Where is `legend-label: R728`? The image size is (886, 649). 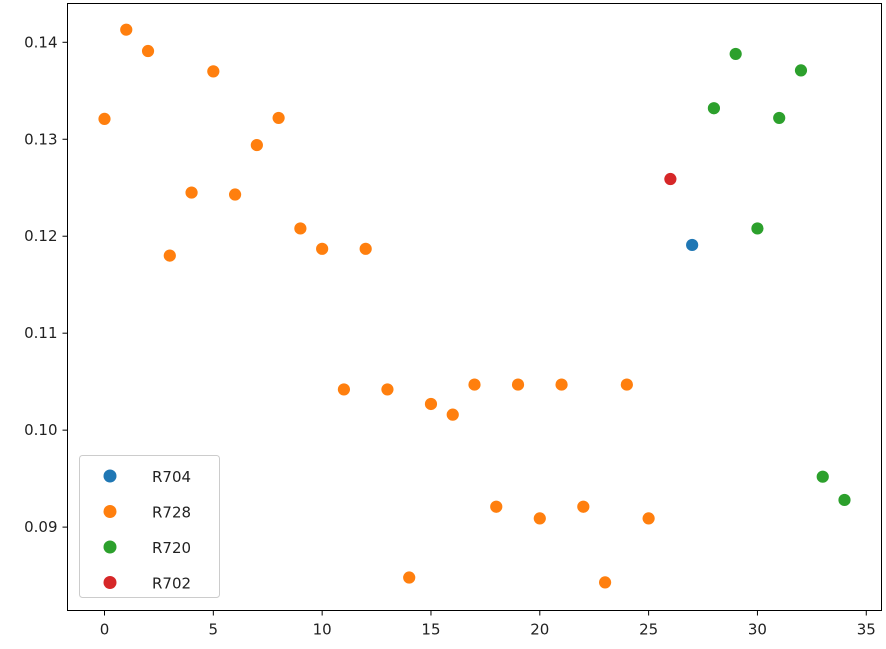
legend-label: R728 is located at coordinates (171, 513).